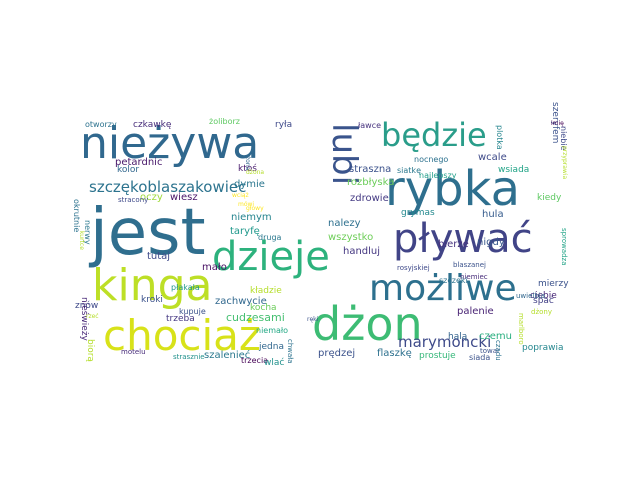  Describe the element at coordinates (469, 265) in the screenshot. I see `word: blaszanej` at that location.